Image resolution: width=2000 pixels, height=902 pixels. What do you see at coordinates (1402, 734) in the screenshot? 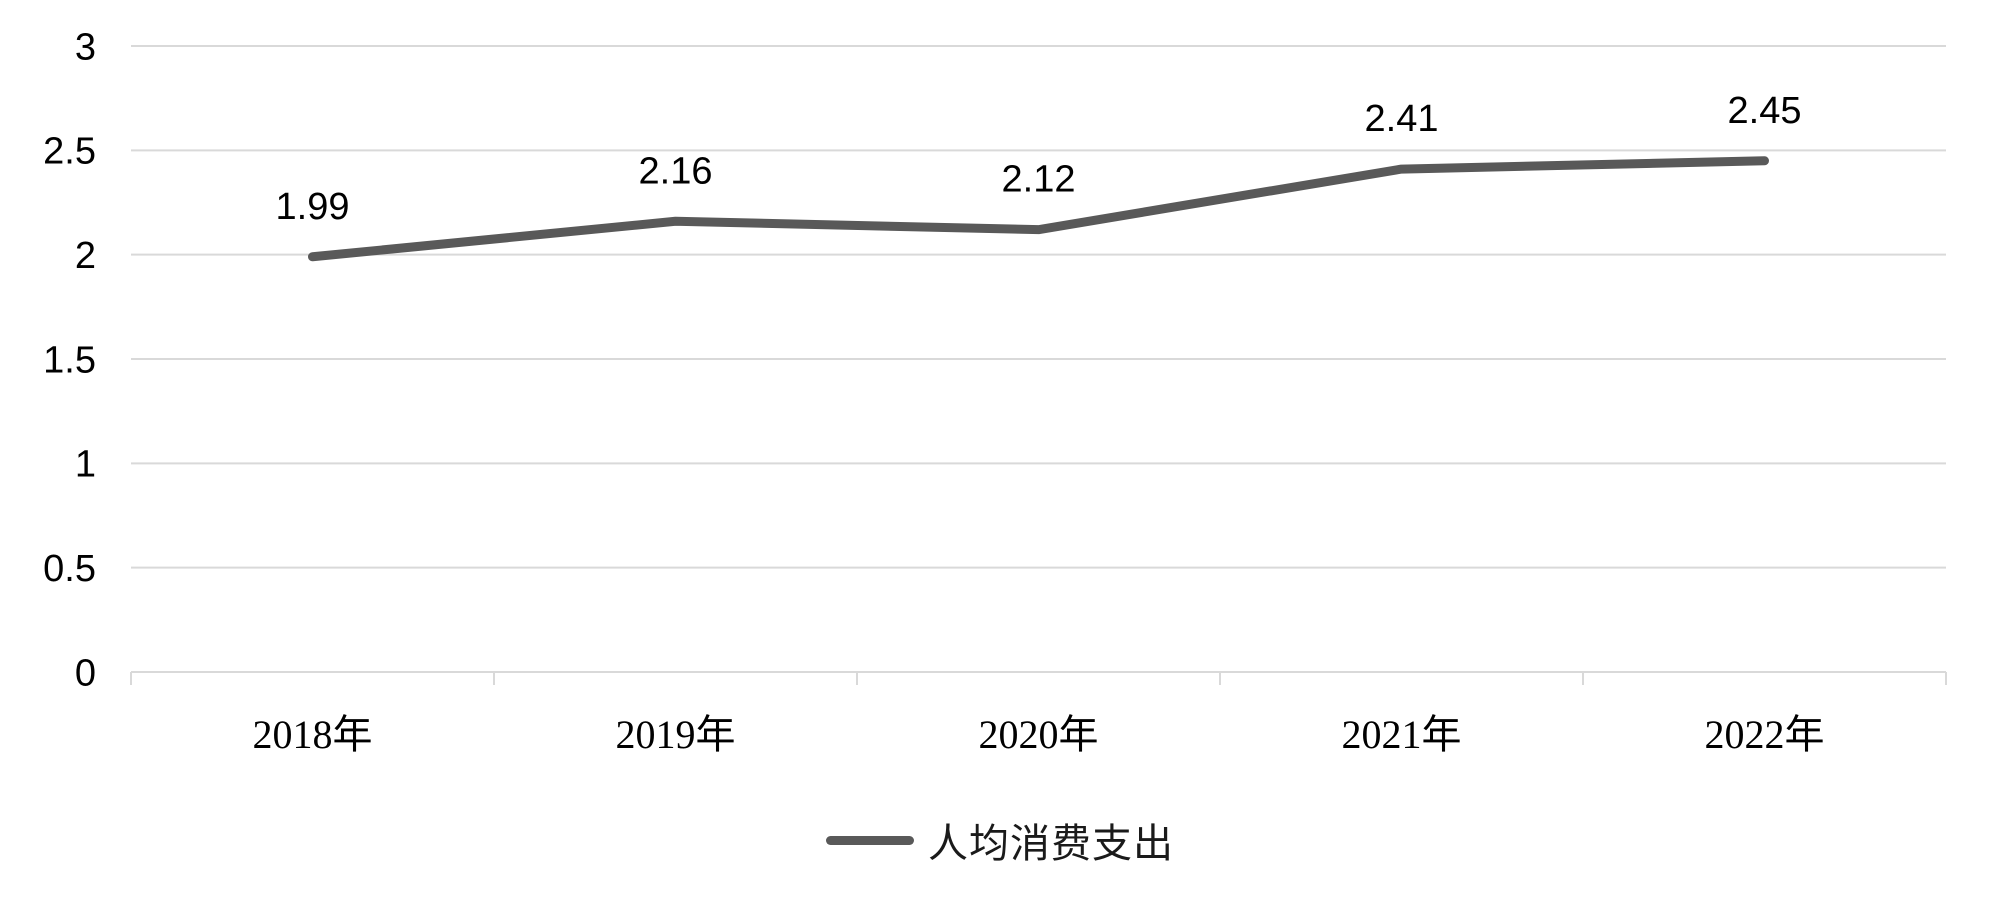
I see `x-axis-category-label: 2021年` at bounding box center [1402, 734].